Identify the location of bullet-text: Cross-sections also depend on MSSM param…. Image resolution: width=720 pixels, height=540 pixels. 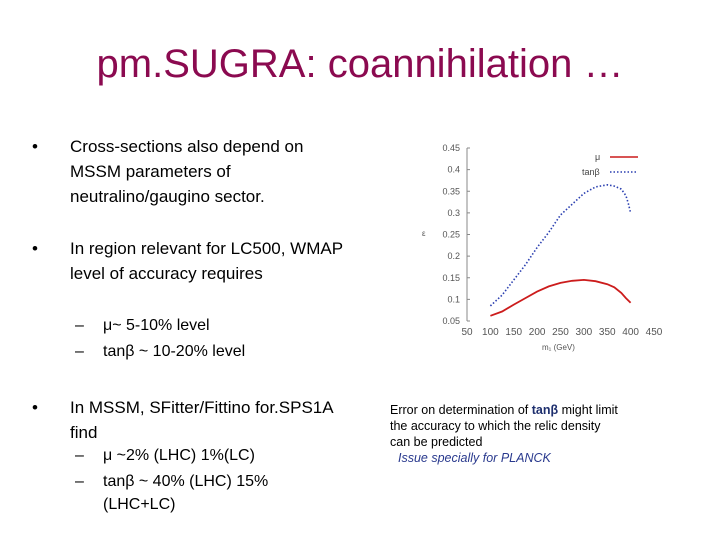
(187, 171).